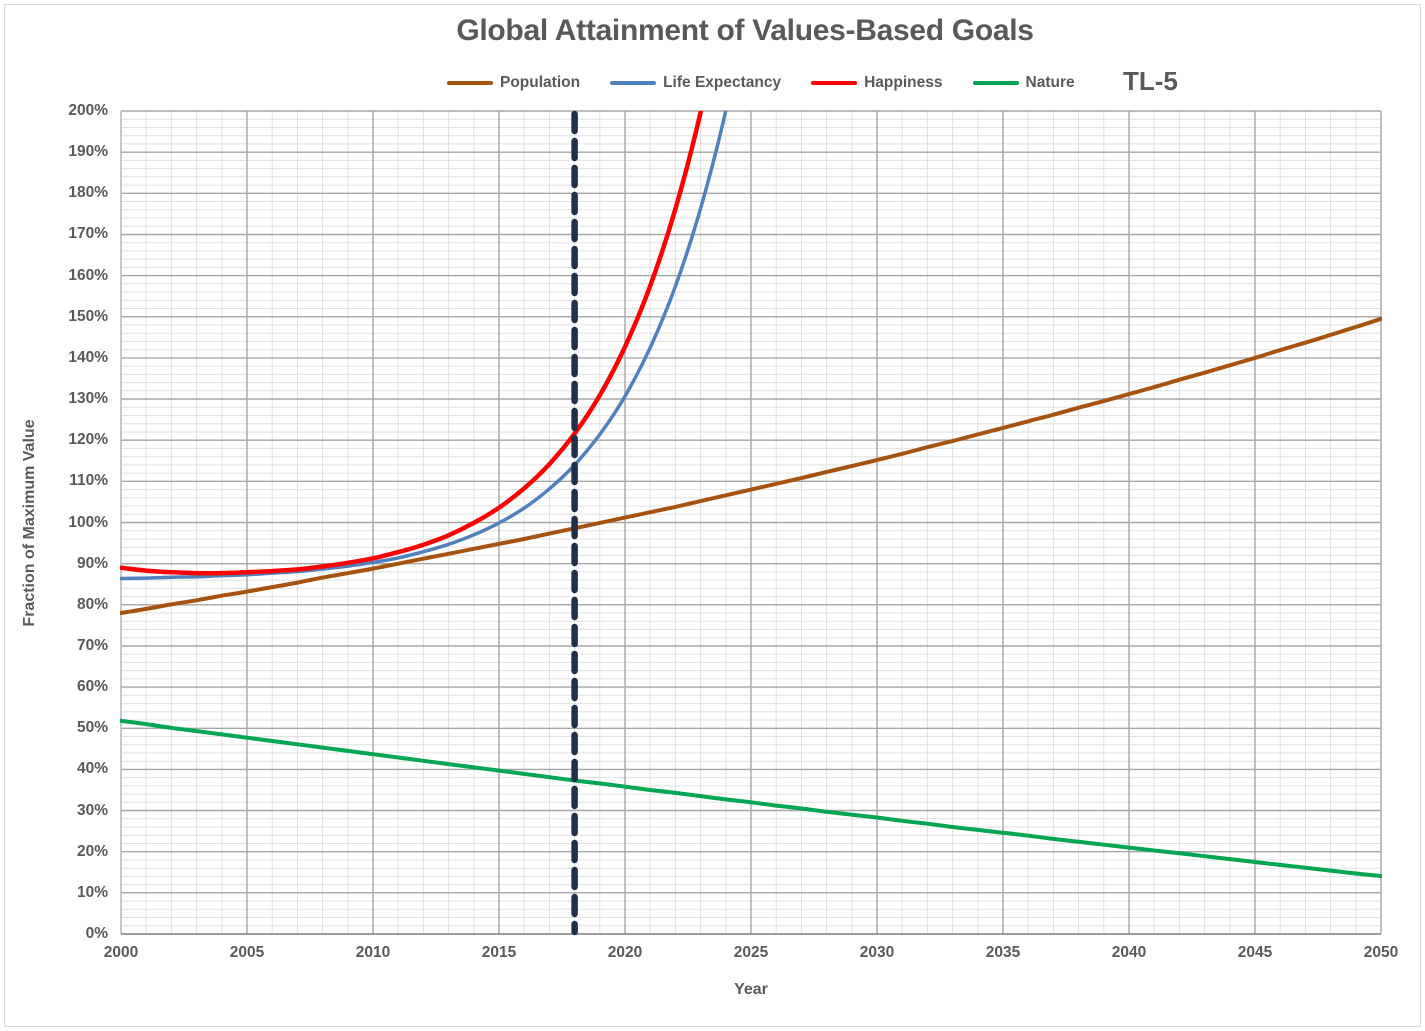  Describe the element at coordinates (373, 952) in the screenshot. I see `x-tick-label: 2010` at that location.